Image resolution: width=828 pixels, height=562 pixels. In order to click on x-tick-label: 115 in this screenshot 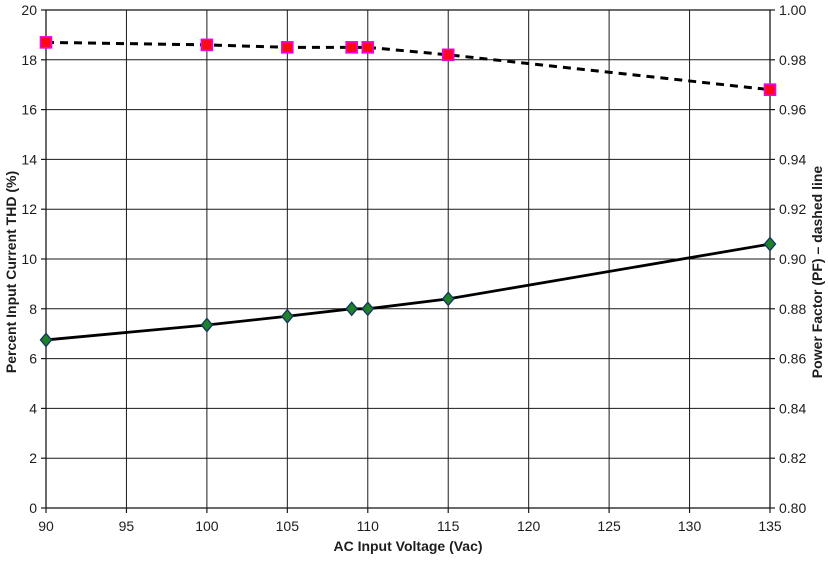, I will do `click(448, 526)`.